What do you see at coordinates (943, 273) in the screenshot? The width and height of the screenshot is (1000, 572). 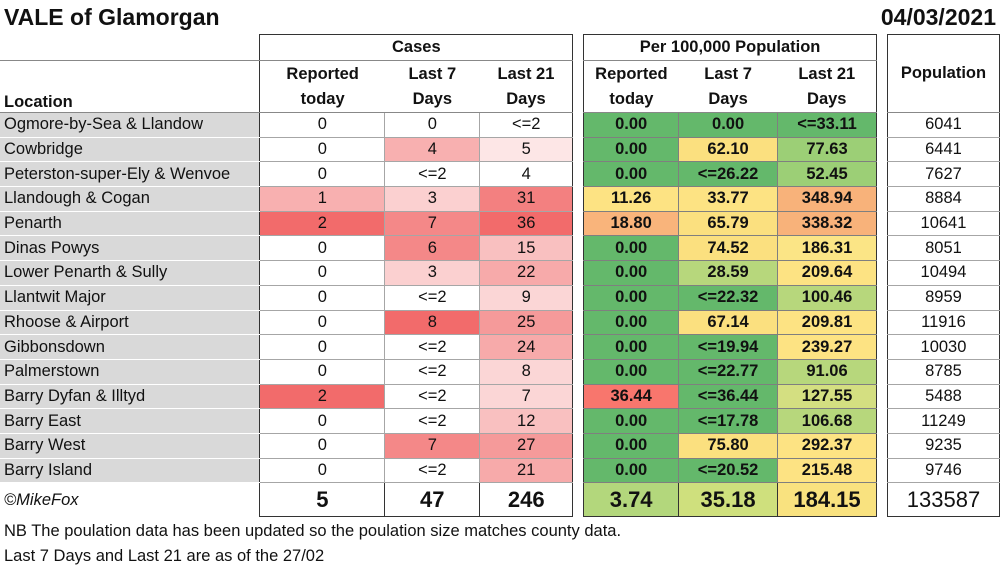 I see `population-cell: 10494` at bounding box center [943, 273].